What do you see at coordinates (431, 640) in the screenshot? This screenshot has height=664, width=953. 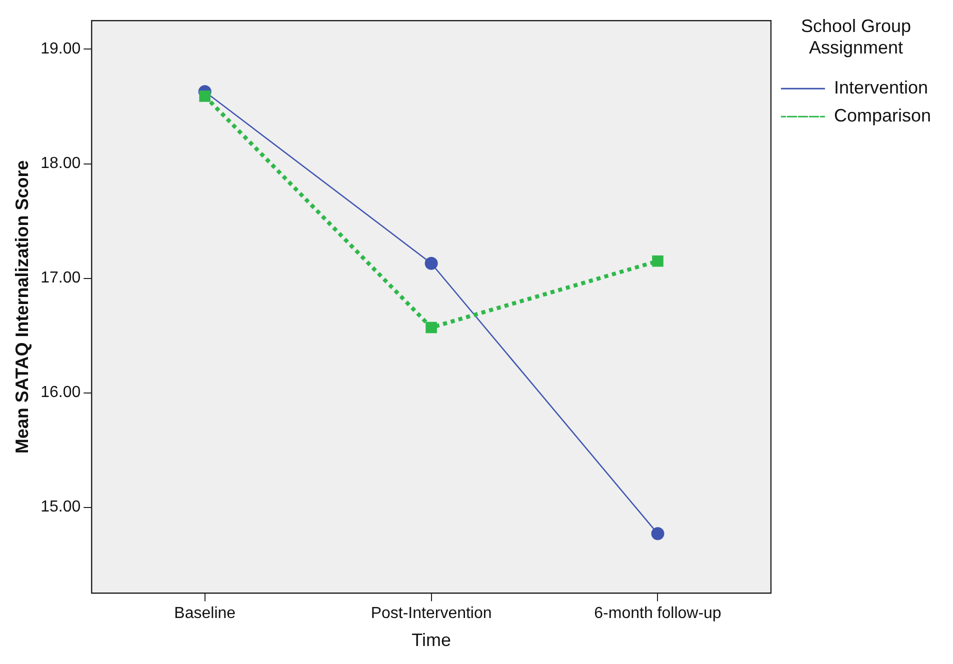 I see `x-axis-title: Time` at bounding box center [431, 640].